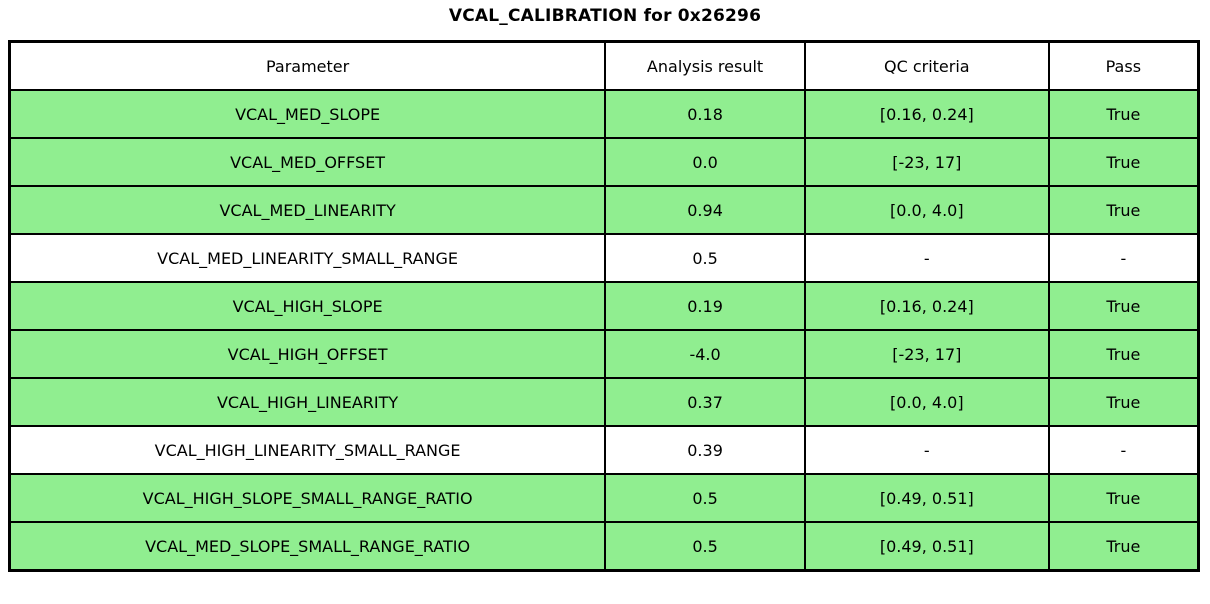 The width and height of the screenshot is (1210, 604). Describe the element at coordinates (307, 498) in the screenshot. I see `param-cell: VCAL_HIGH_SLOPE_SMALL_RANGE_RATIO` at that location.